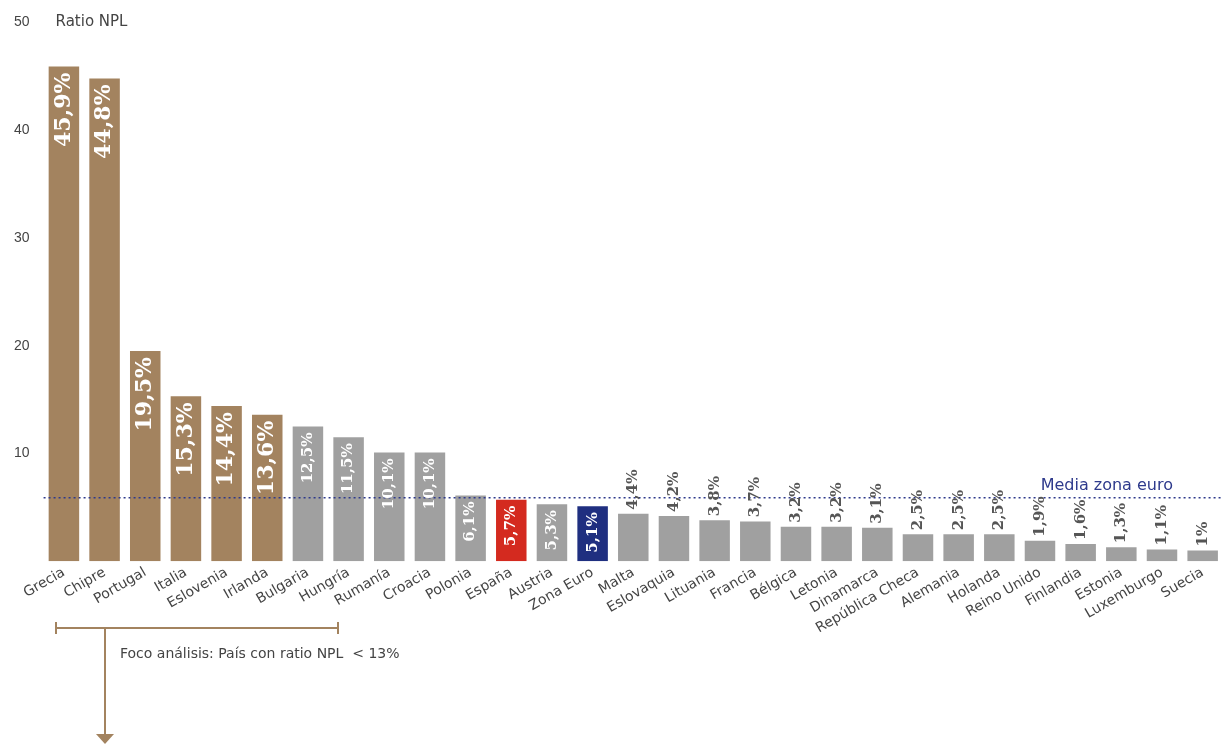 The image size is (1227, 745). What do you see at coordinates (183, 439) in the screenshot?
I see `data-label: 15,3%` at bounding box center [183, 439].